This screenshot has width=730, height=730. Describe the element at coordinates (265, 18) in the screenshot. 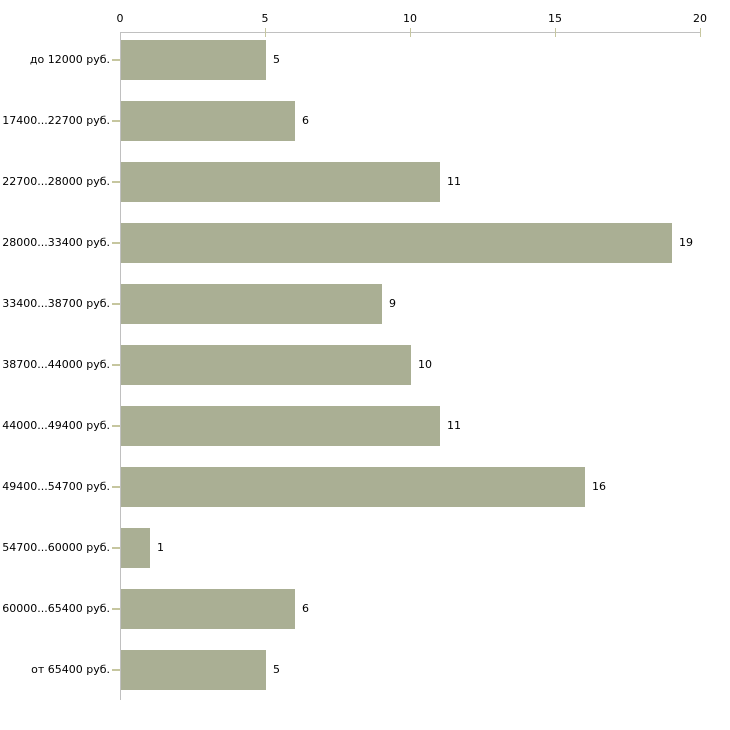

I see `x-axis-tick-label: 5` at that location.